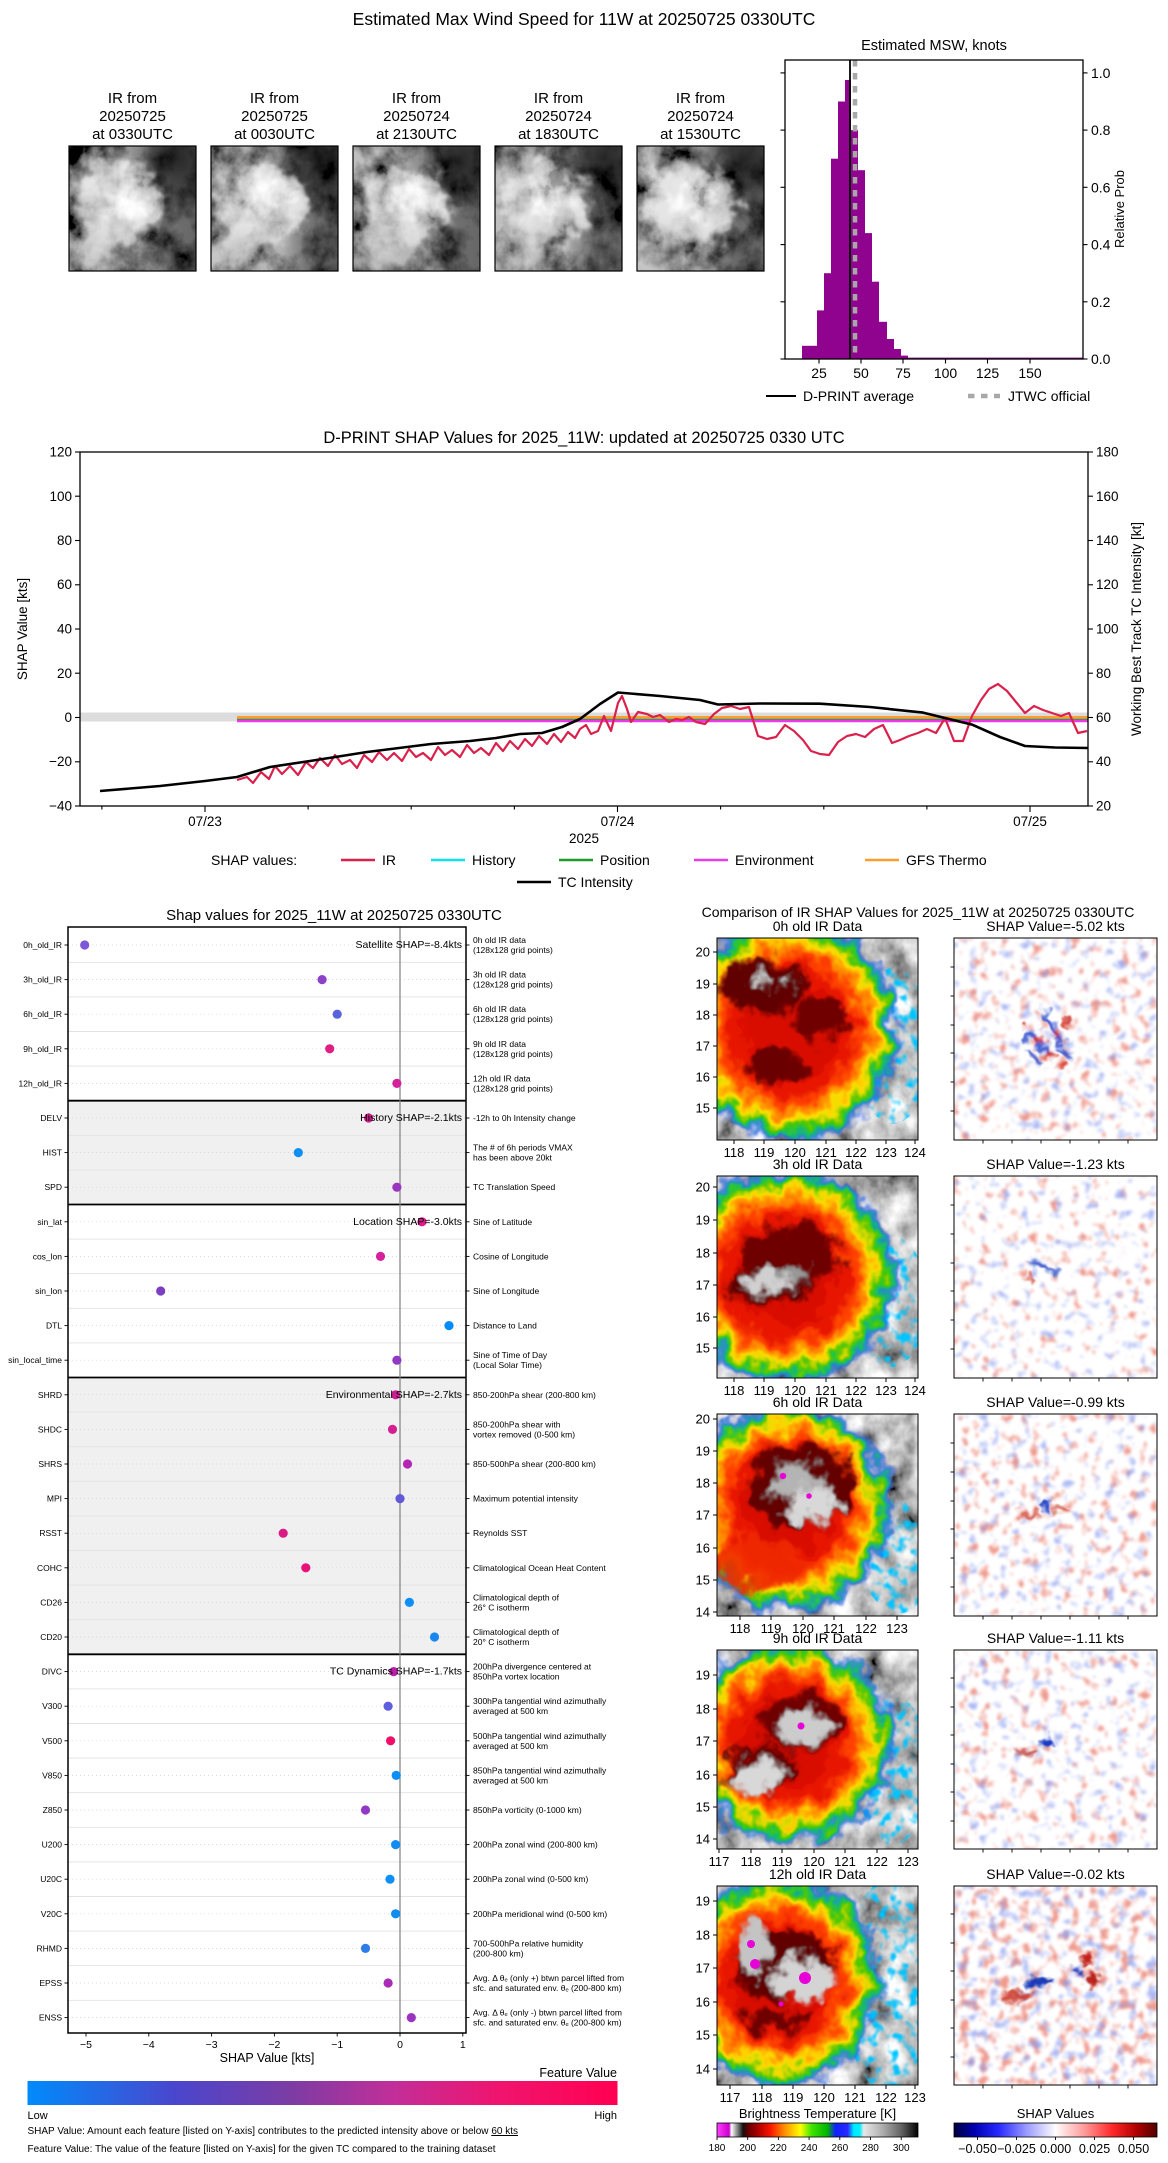 This screenshot has width=1168, height=2163. What do you see at coordinates (52, 1706) in the screenshot?
I see `svg-text: V300` at bounding box center [52, 1706].